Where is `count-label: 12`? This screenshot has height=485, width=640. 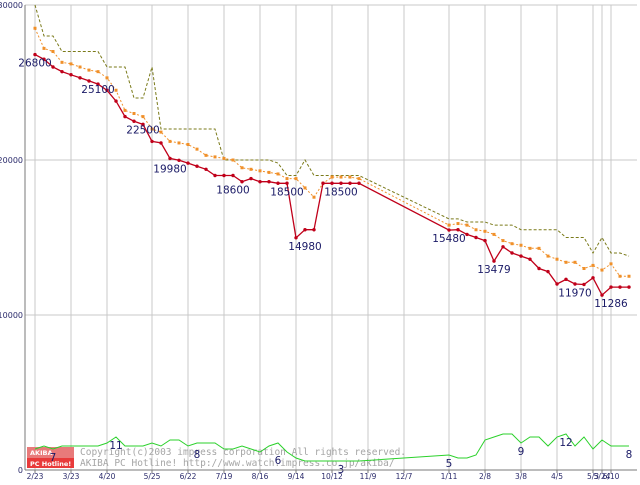
count-label: 12 is located at coordinates (565, 443).